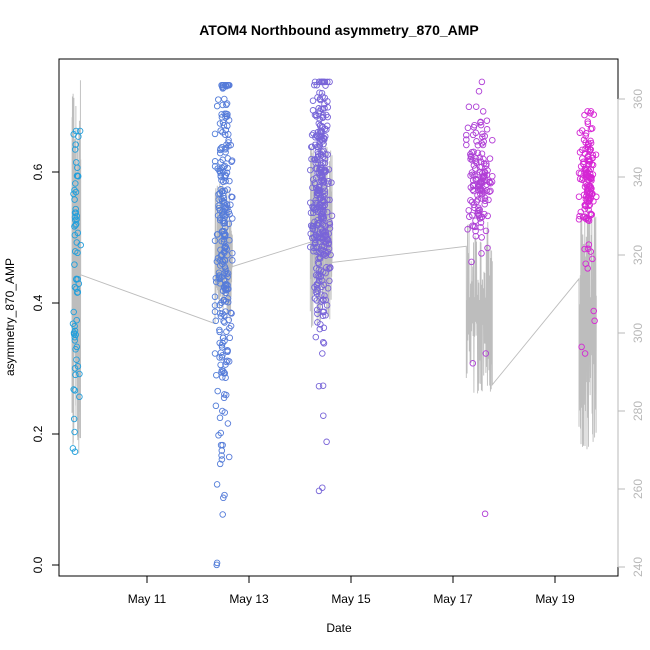 Image resolution: width=650 pixels, height=650 pixels. What do you see at coordinates (638, 411) in the screenshot?
I see `y2-tick-label: 280` at bounding box center [638, 411].